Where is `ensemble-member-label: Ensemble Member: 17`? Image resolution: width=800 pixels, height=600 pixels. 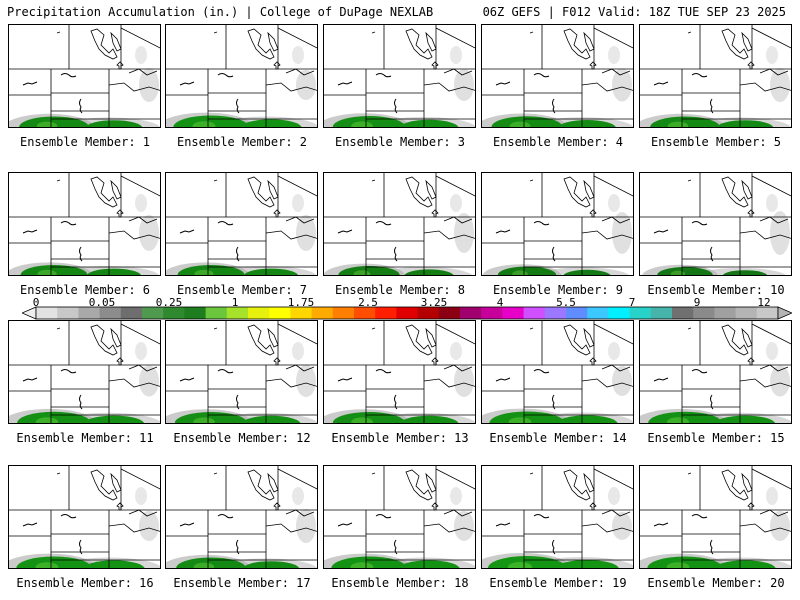 ensemble-member-label: Ensemble Member: 17 is located at coordinates (242, 583).